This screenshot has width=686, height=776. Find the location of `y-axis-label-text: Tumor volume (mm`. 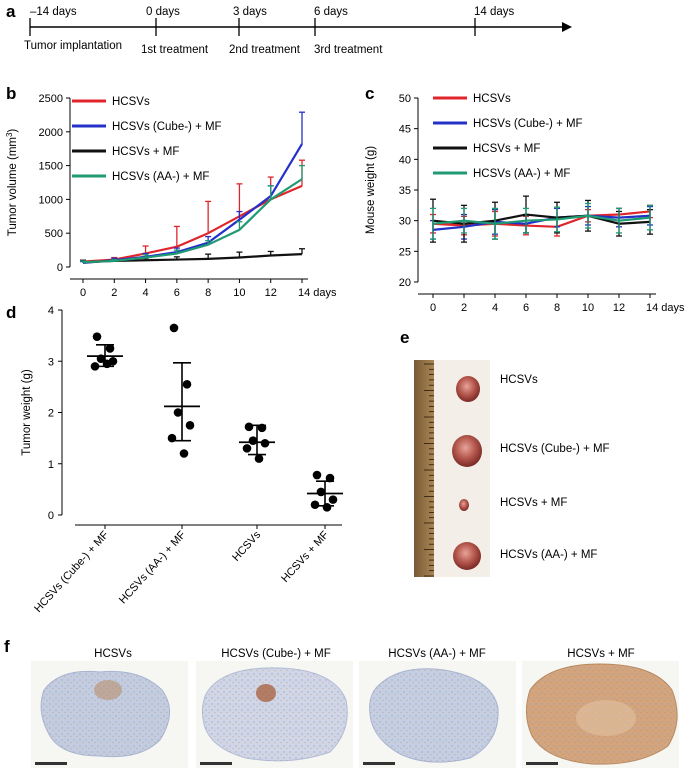

y-axis-label-text: Tumor volume (mm is located at coordinates (13, 186).